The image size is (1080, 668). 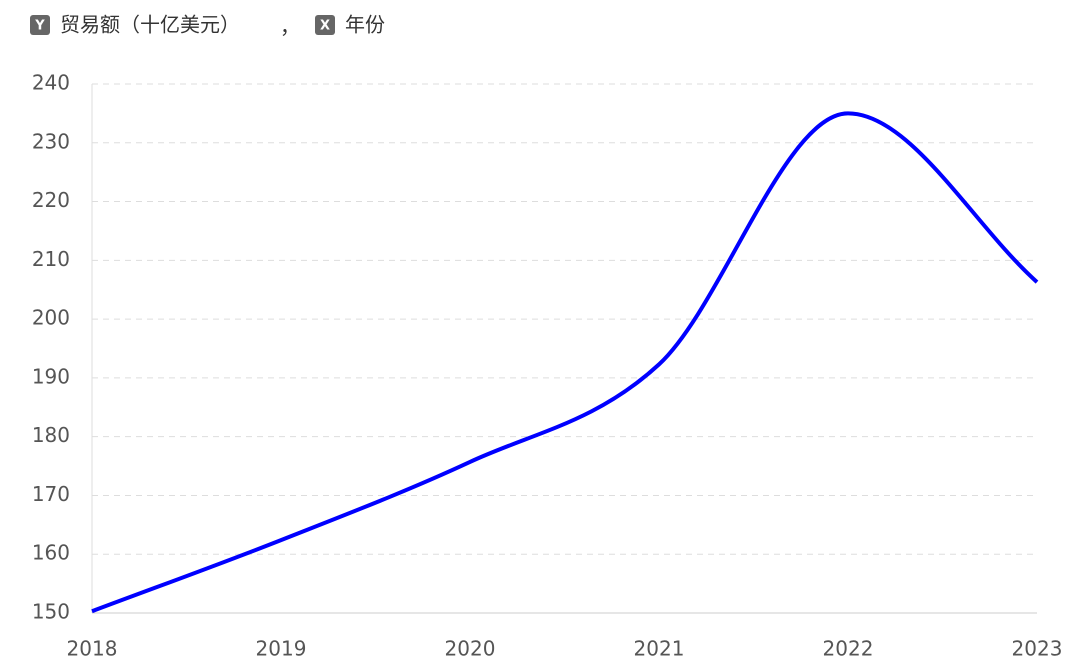 I want to click on legend-badge-text: X, so click(x=325, y=26).